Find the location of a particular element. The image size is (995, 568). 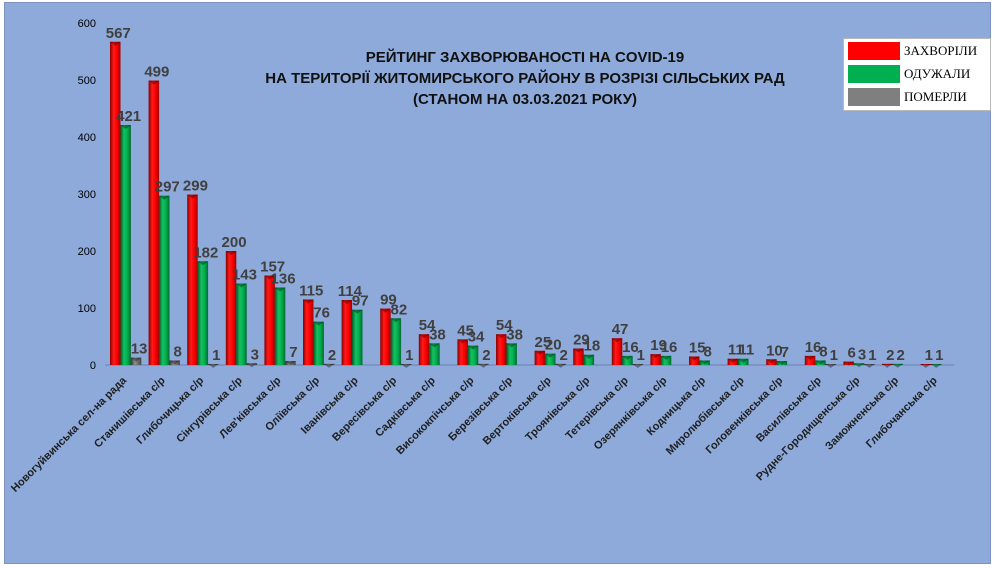

data-label-recovered: 8 is located at coordinates (707, 351).